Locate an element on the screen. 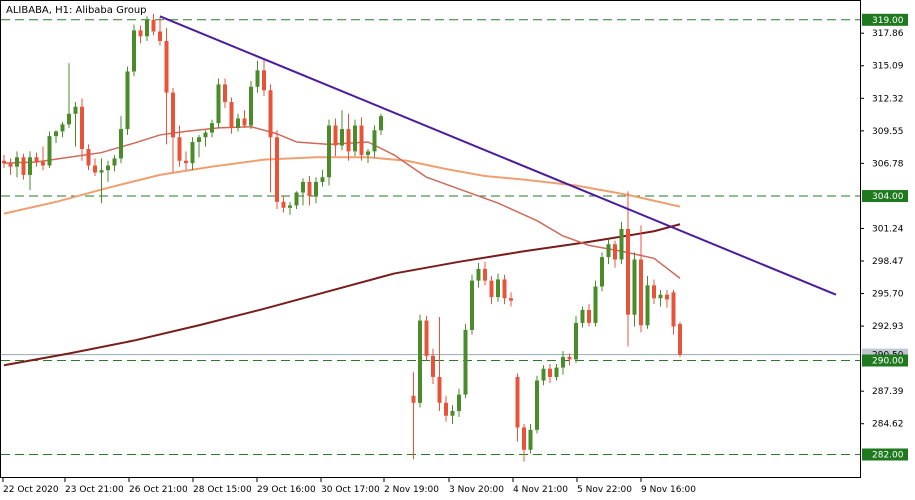  y-tick-label: 301.24 is located at coordinates (888, 229).